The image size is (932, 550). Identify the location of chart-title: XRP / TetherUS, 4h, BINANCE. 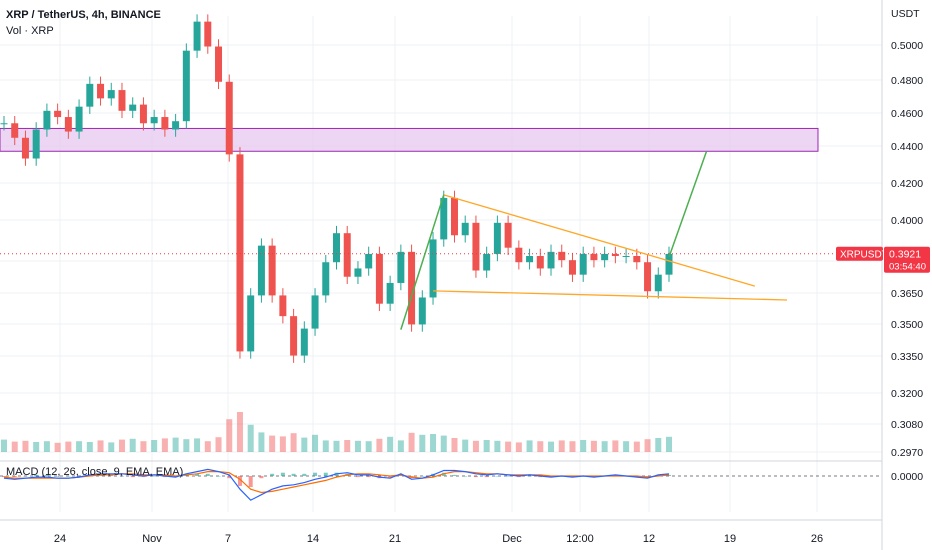
(83, 15).